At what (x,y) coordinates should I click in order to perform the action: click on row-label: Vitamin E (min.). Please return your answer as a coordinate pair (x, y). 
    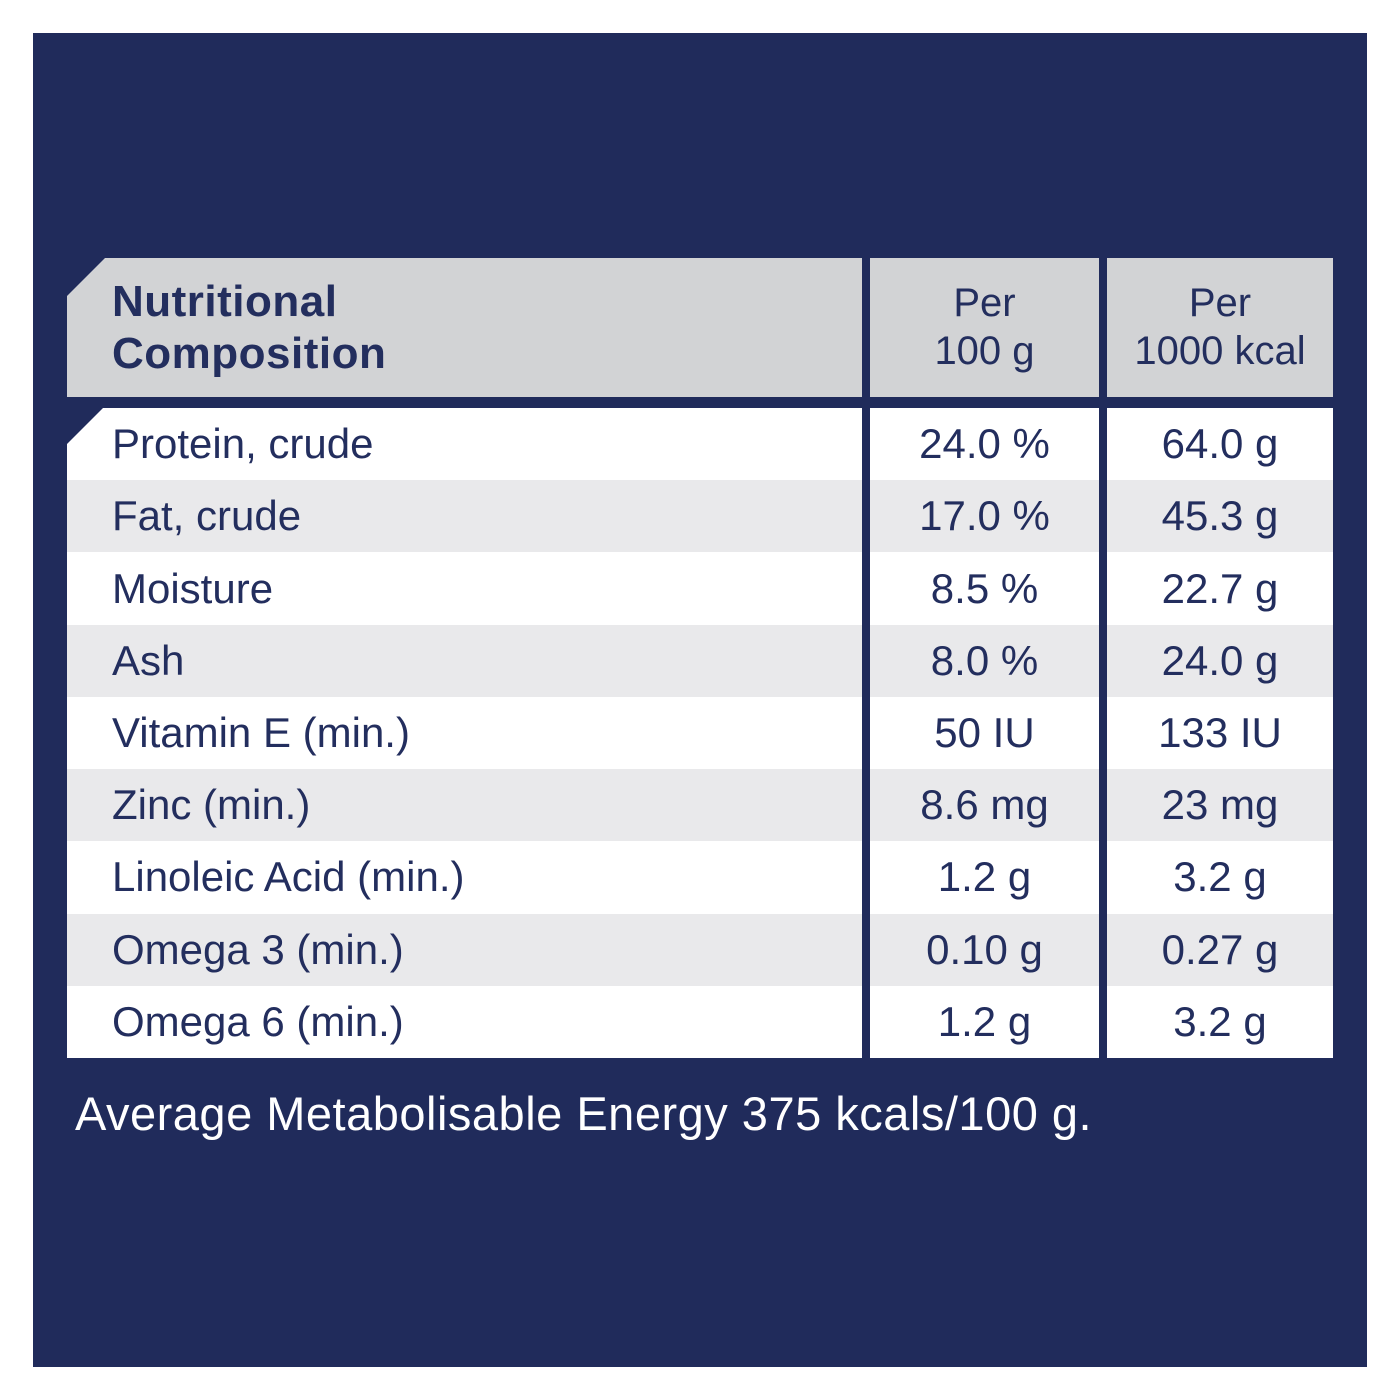
    Looking at the image, I should click on (464, 733).